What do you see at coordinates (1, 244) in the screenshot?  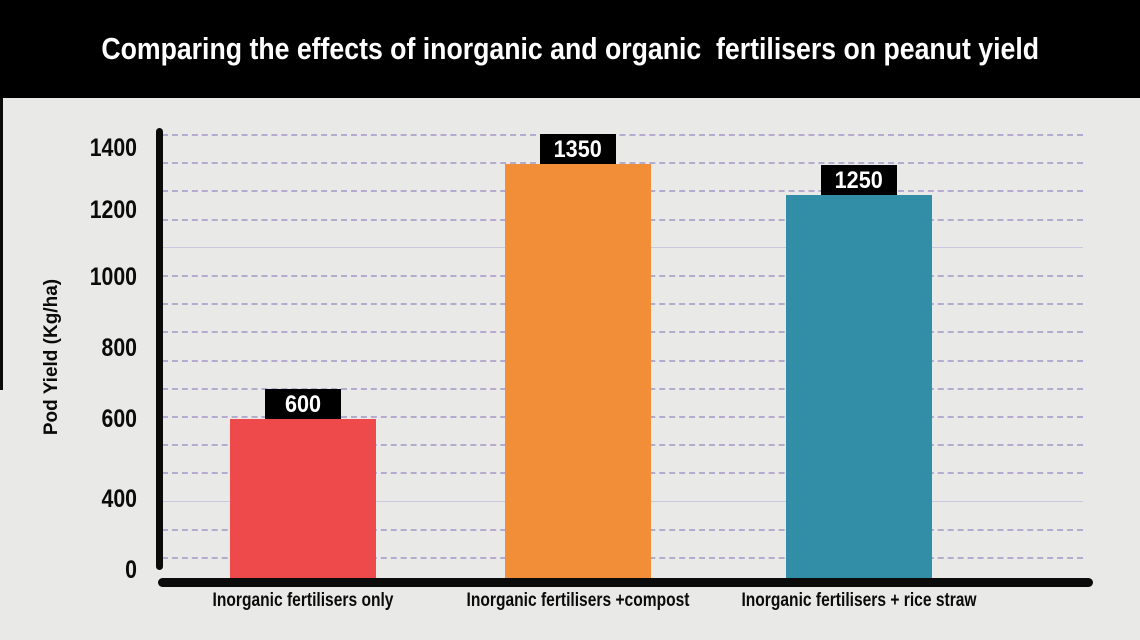 I see `left-border-strip` at bounding box center [1, 244].